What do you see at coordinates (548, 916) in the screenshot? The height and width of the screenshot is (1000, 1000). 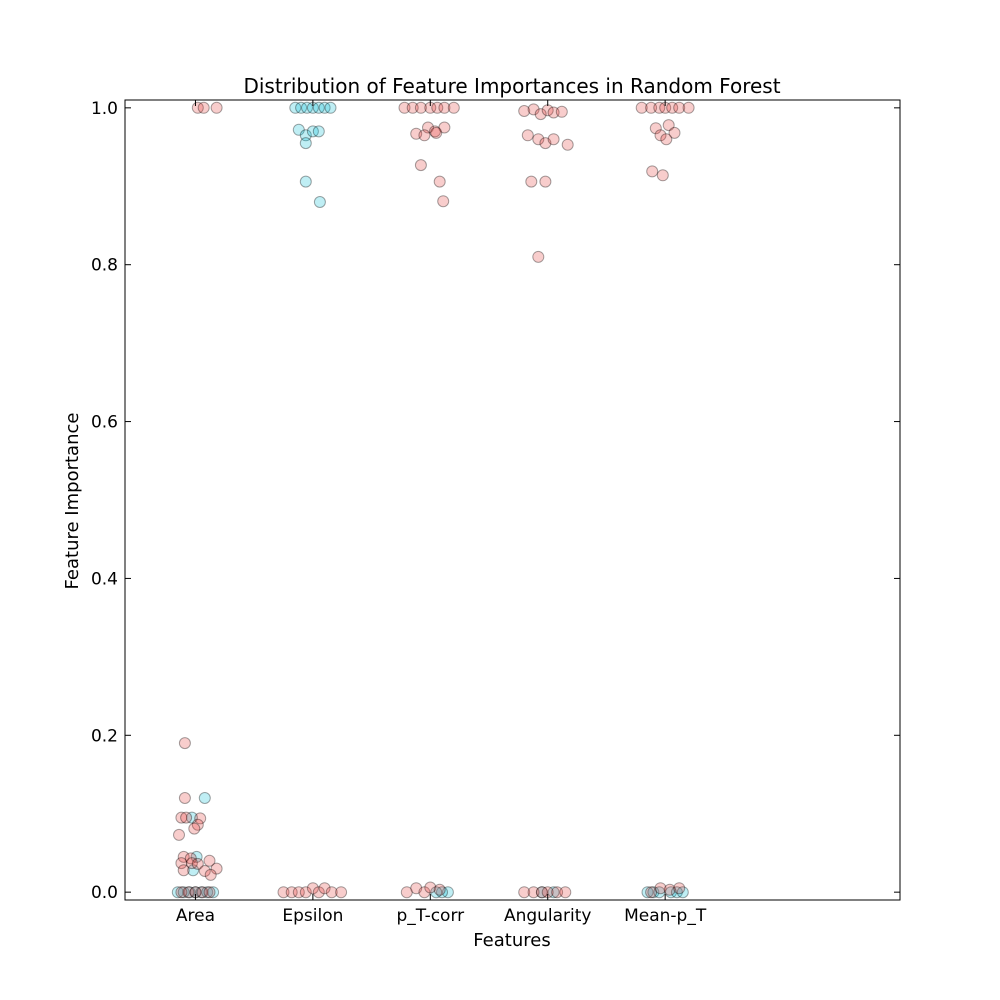 I see `x-tick-label: Angularity` at bounding box center [548, 916].